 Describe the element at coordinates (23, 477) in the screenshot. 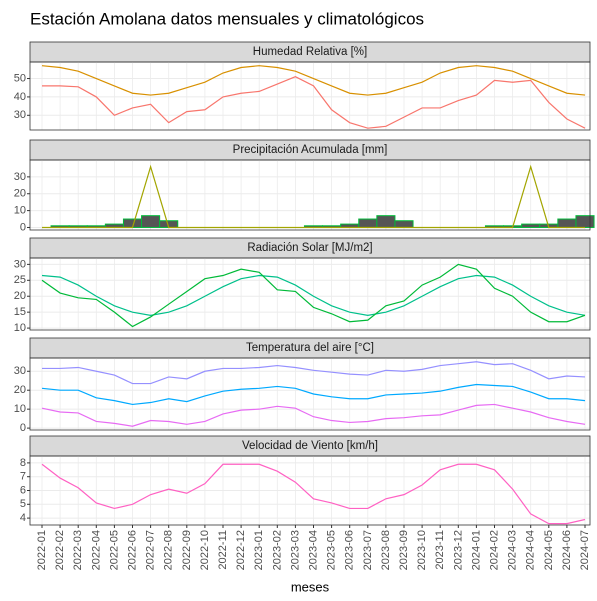

I see `y-tick-label: 7` at that location.